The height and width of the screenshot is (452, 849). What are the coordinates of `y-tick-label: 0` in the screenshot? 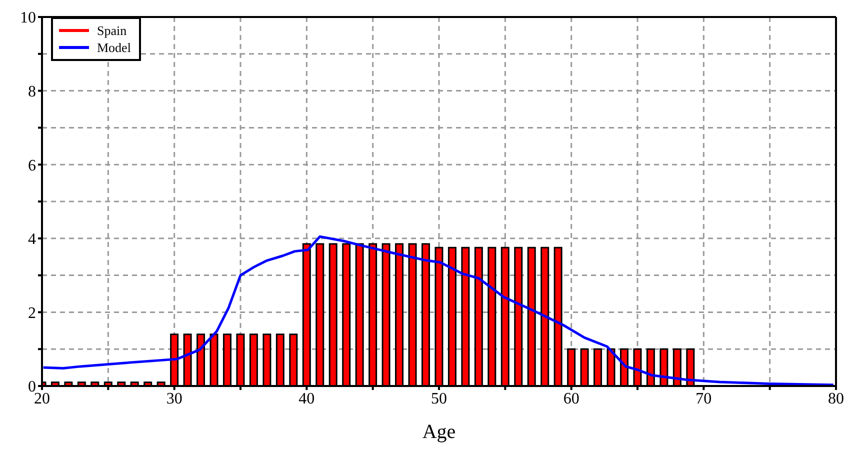 It's located at (32, 387).